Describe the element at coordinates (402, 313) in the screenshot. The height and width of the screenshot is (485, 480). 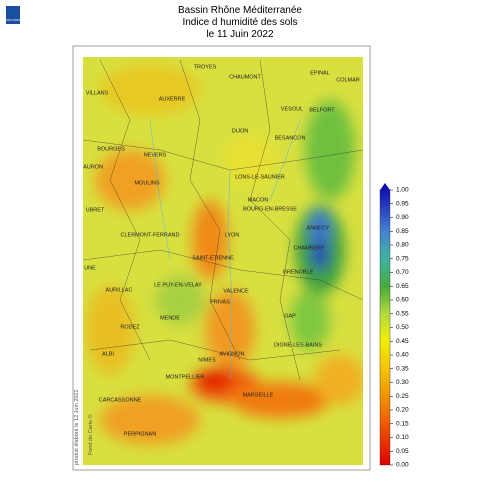
I see `colorbar-tick-label: 0.55` at that location.